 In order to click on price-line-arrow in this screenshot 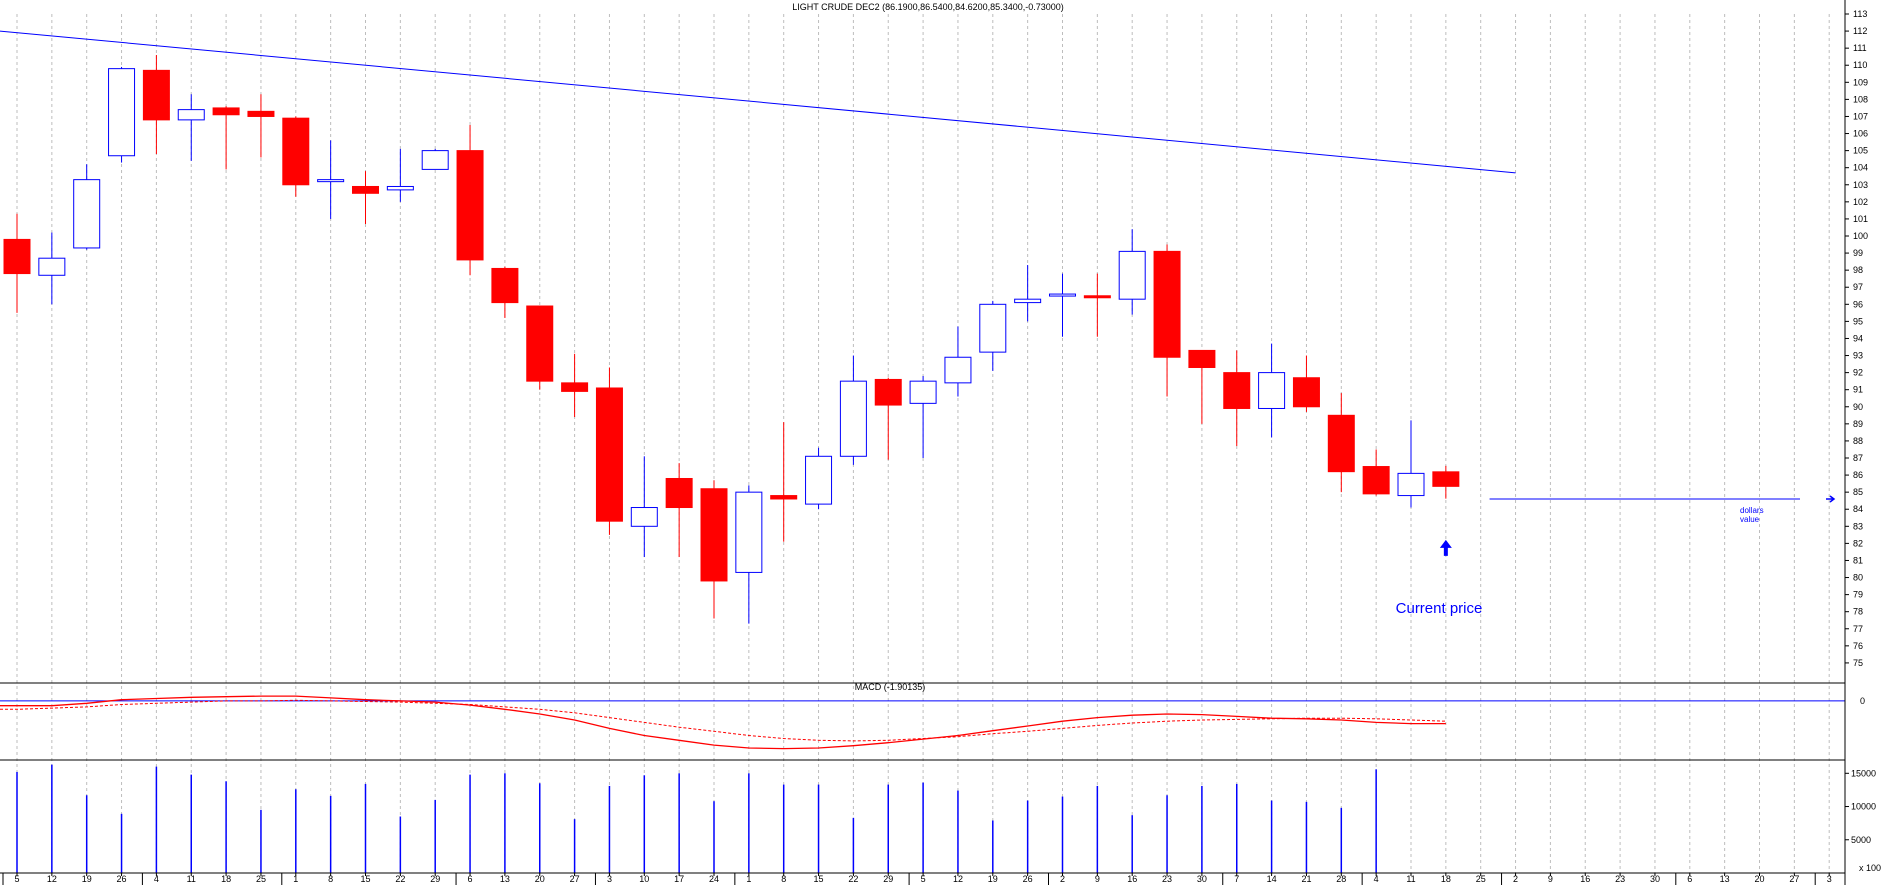, I will do `click(1831, 499)`.